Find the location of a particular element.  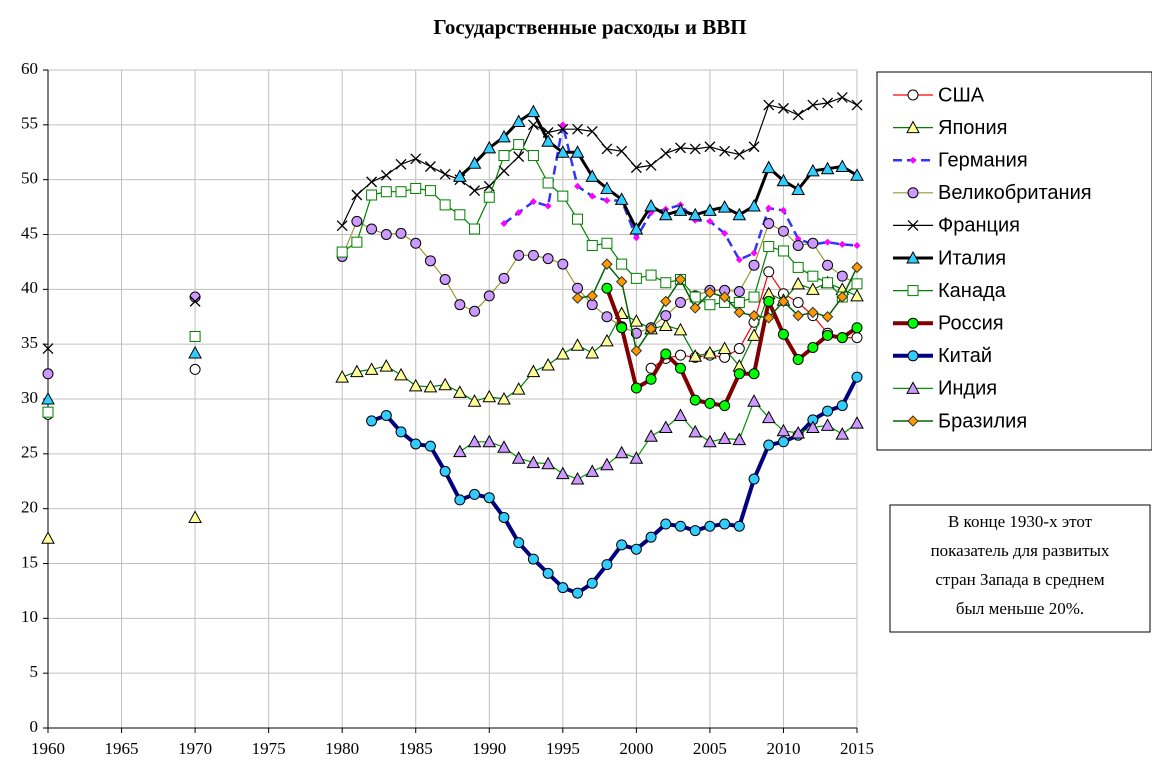

x-tick-label: 1990 is located at coordinates (489, 748).